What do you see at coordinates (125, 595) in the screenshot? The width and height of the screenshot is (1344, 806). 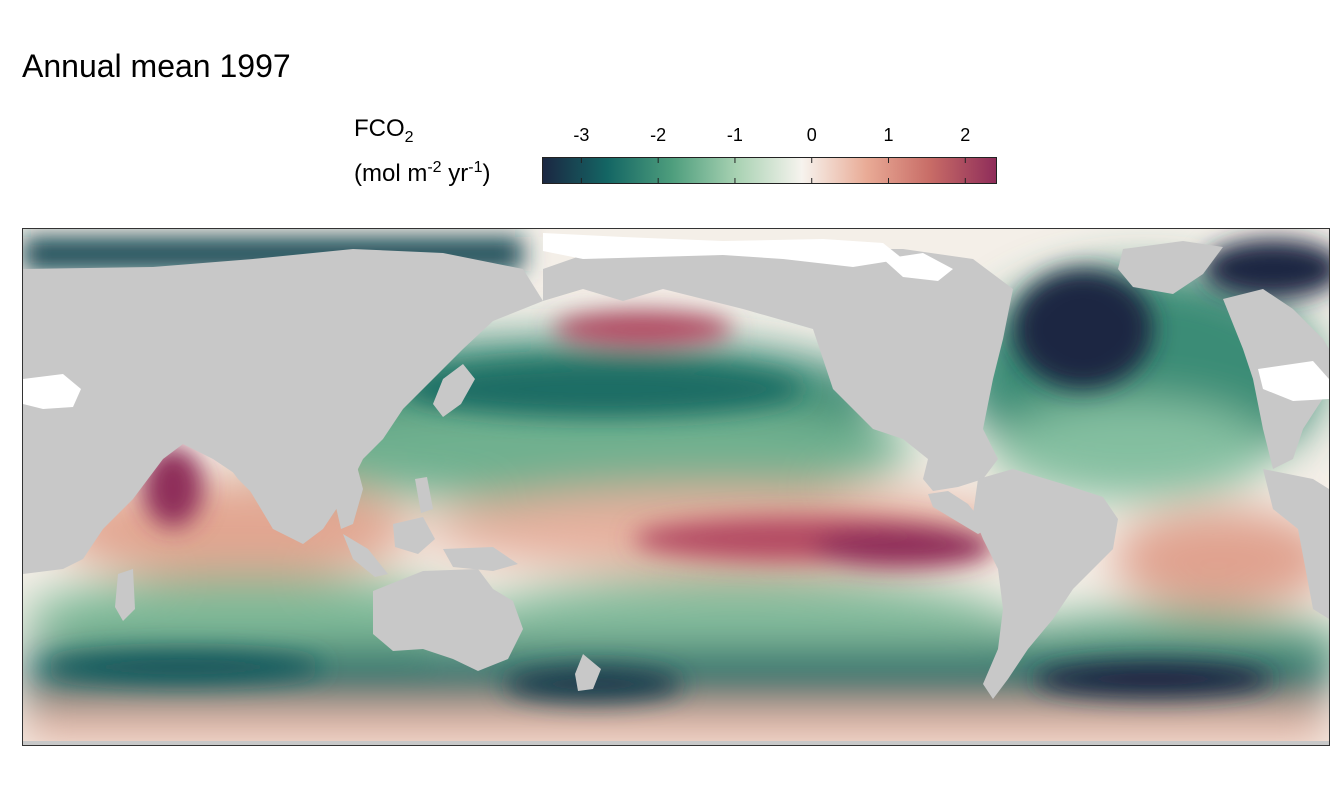 I see `land-madagascar` at bounding box center [125, 595].